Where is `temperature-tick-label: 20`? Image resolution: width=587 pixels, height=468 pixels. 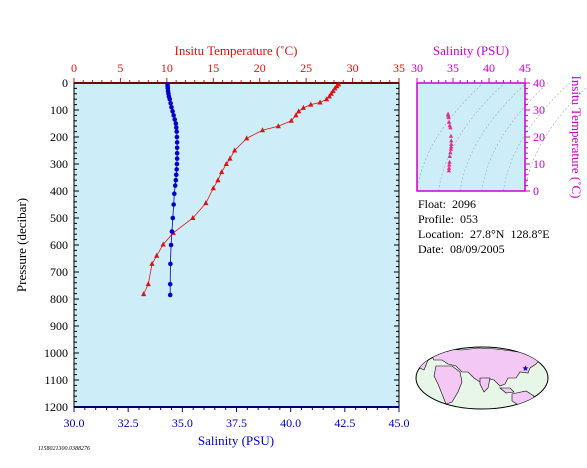
temperature-tick-label: 20 is located at coordinates (260, 68).